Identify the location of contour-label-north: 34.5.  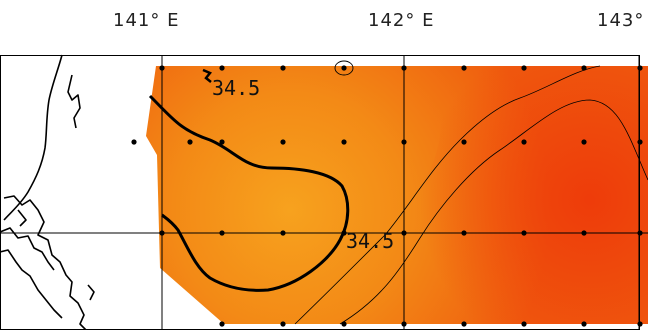
(236, 88).